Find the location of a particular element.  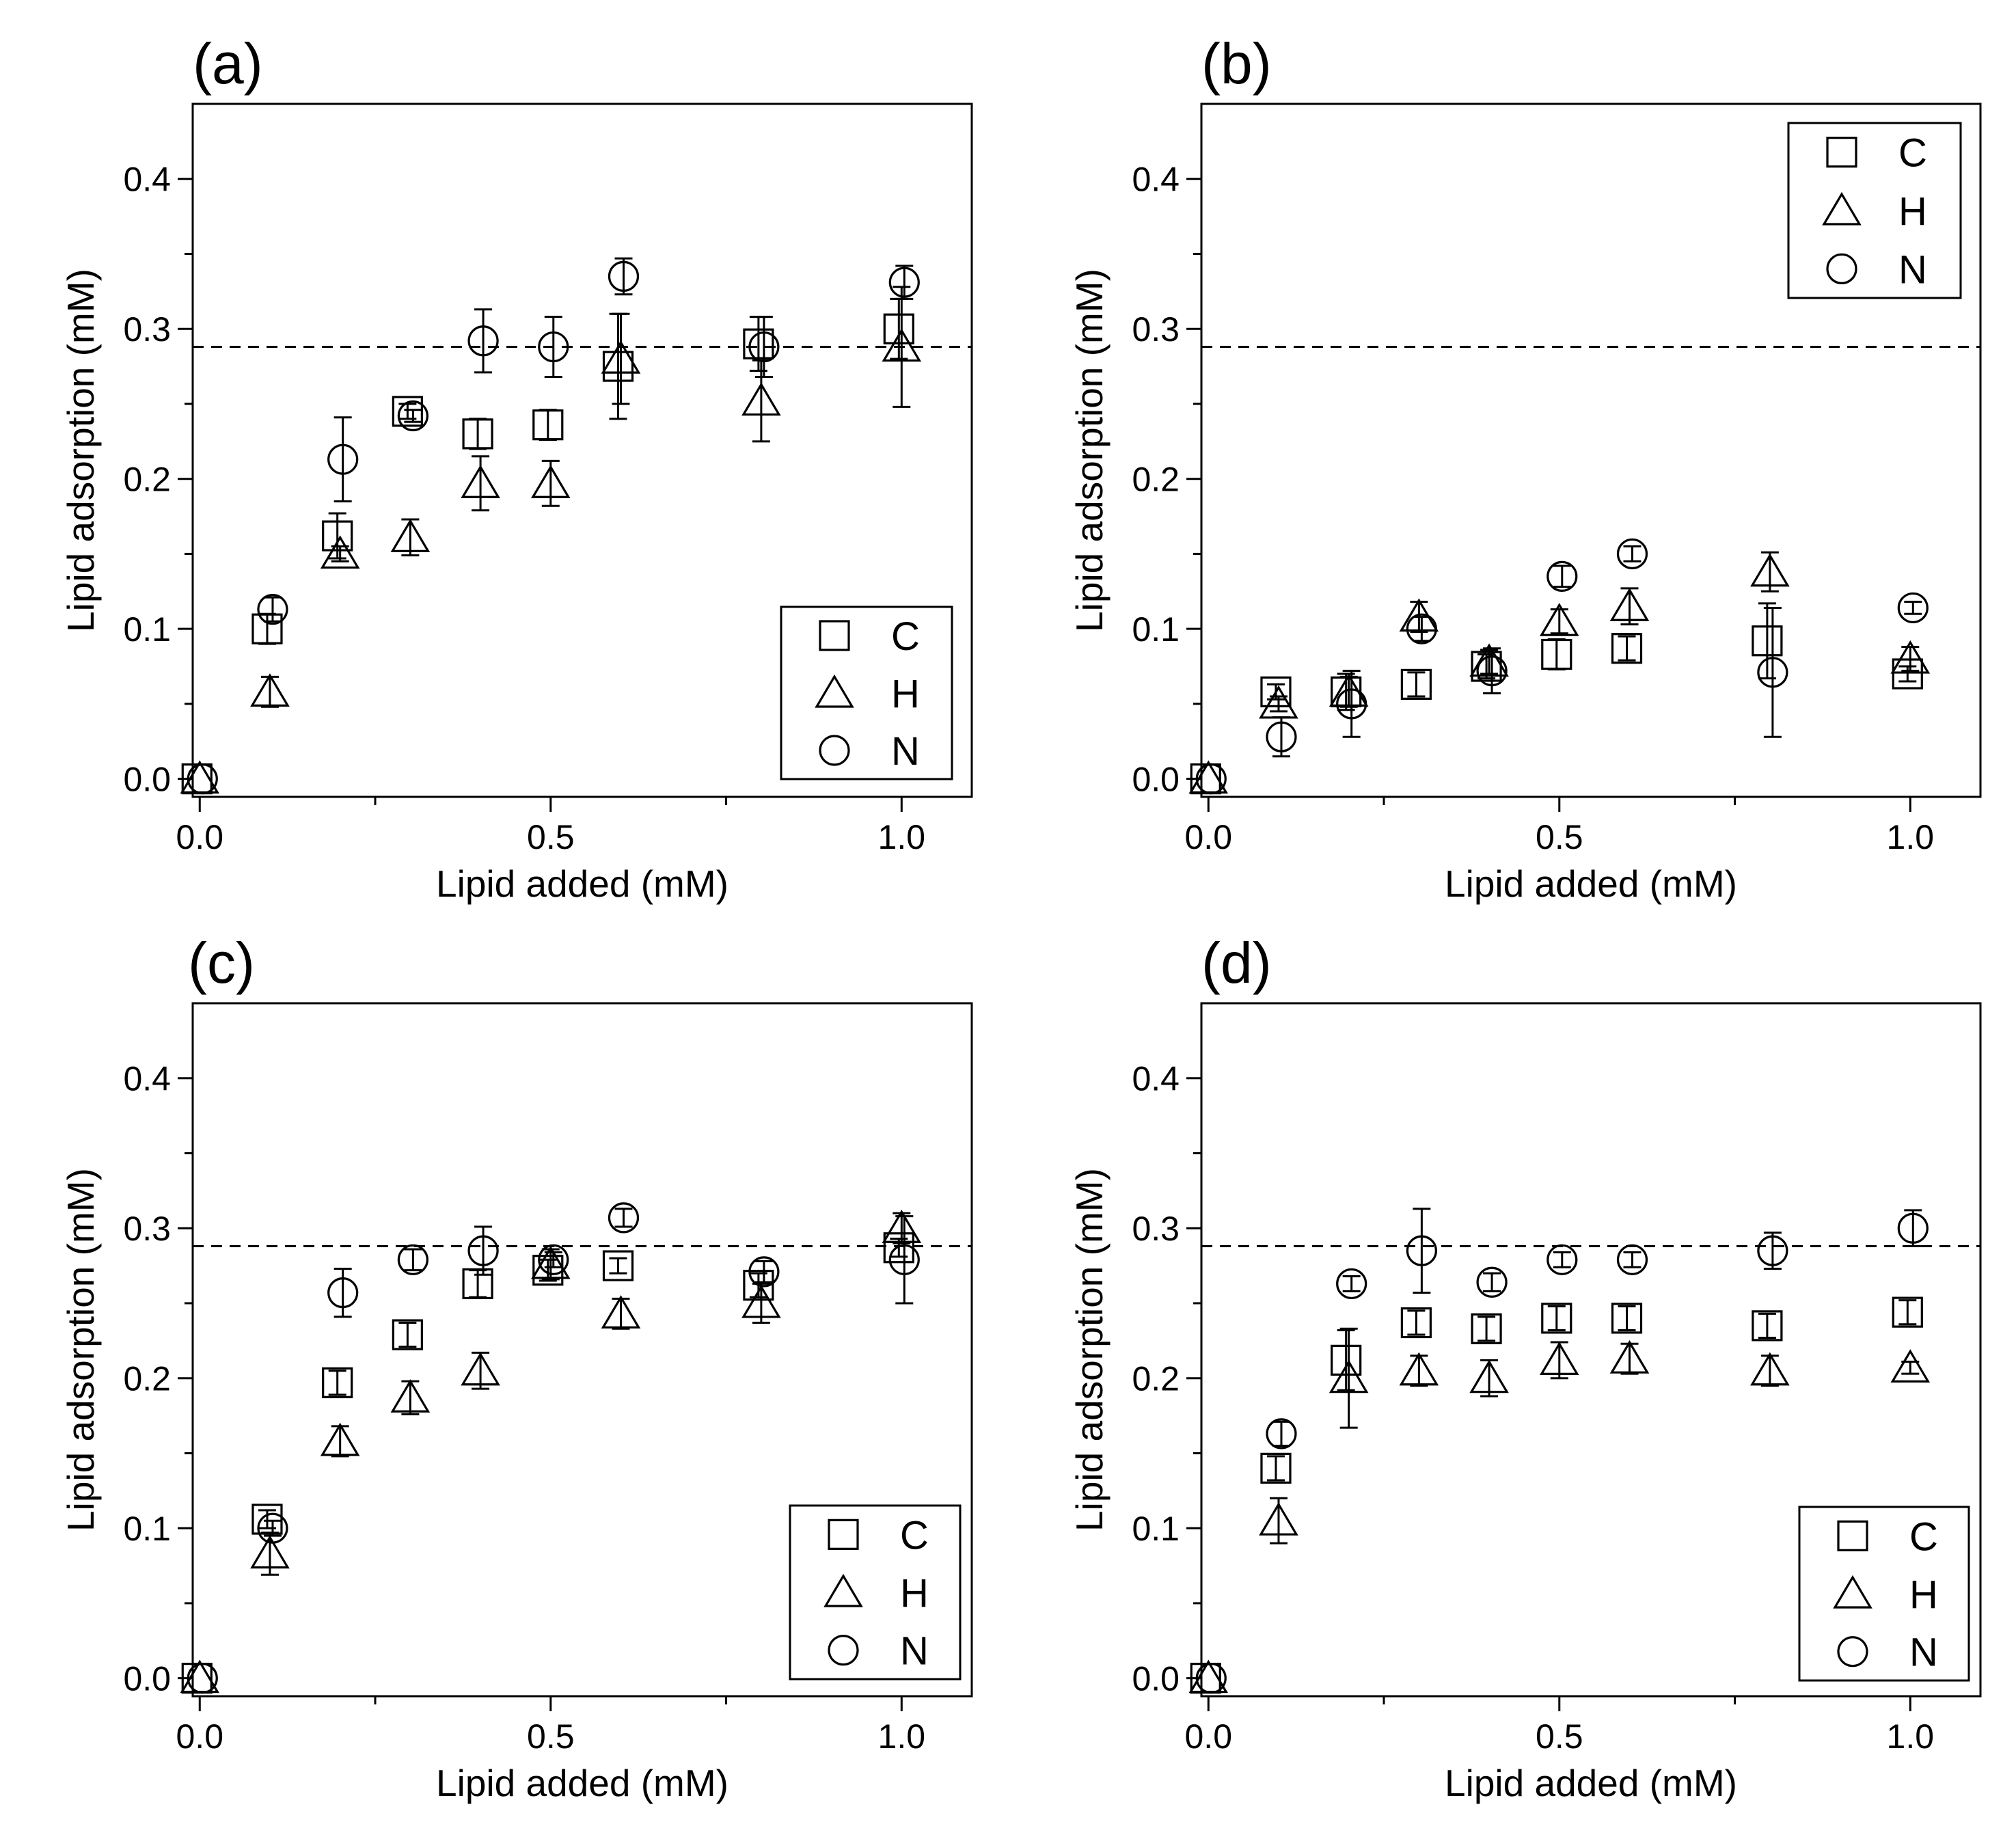

legend: CHN is located at coordinates (866, 692).